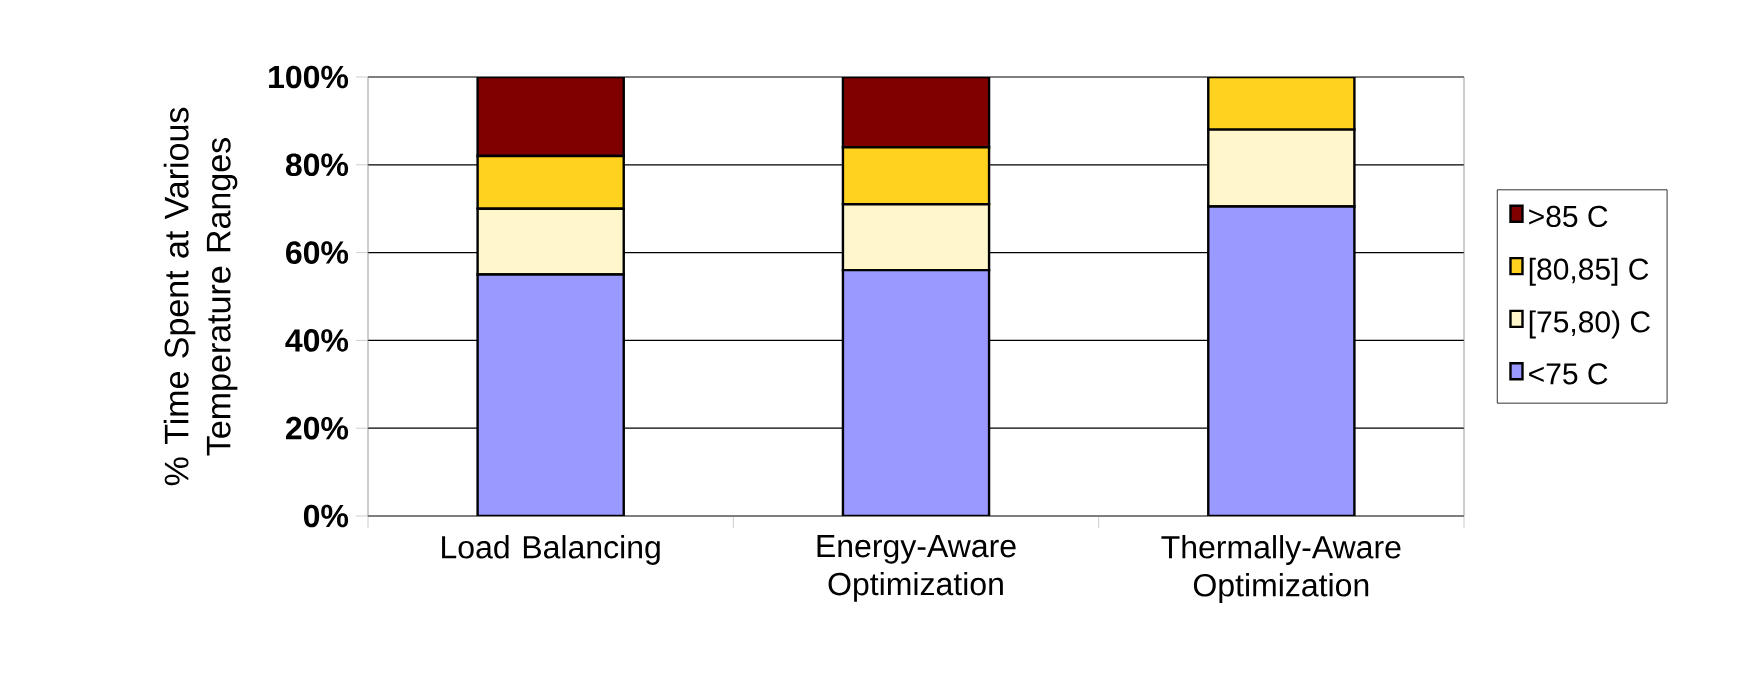  Describe the element at coordinates (916, 568) in the screenshot. I see `x-tick-label: Energy-Aware Optimization` at that location.